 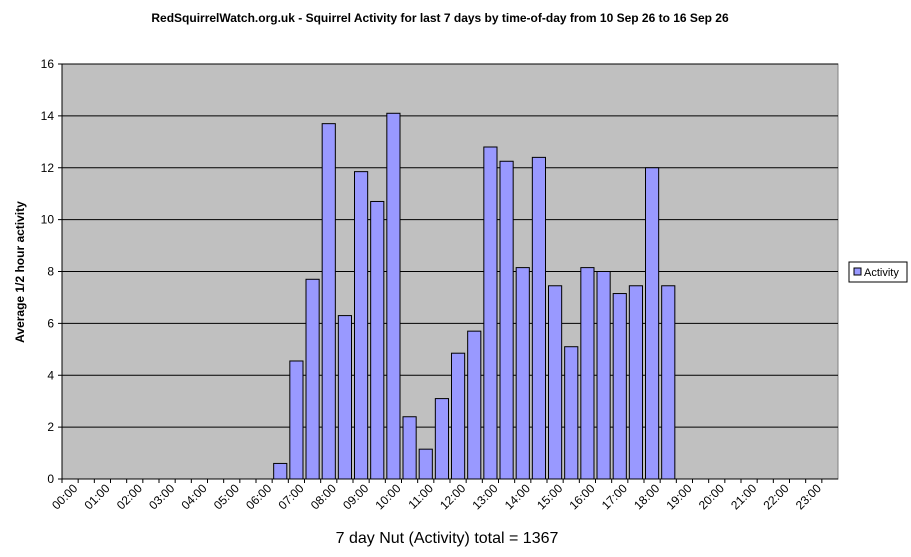 What do you see at coordinates (857, 271) in the screenshot?
I see `legend-swatch` at bounding box center [857, 271].